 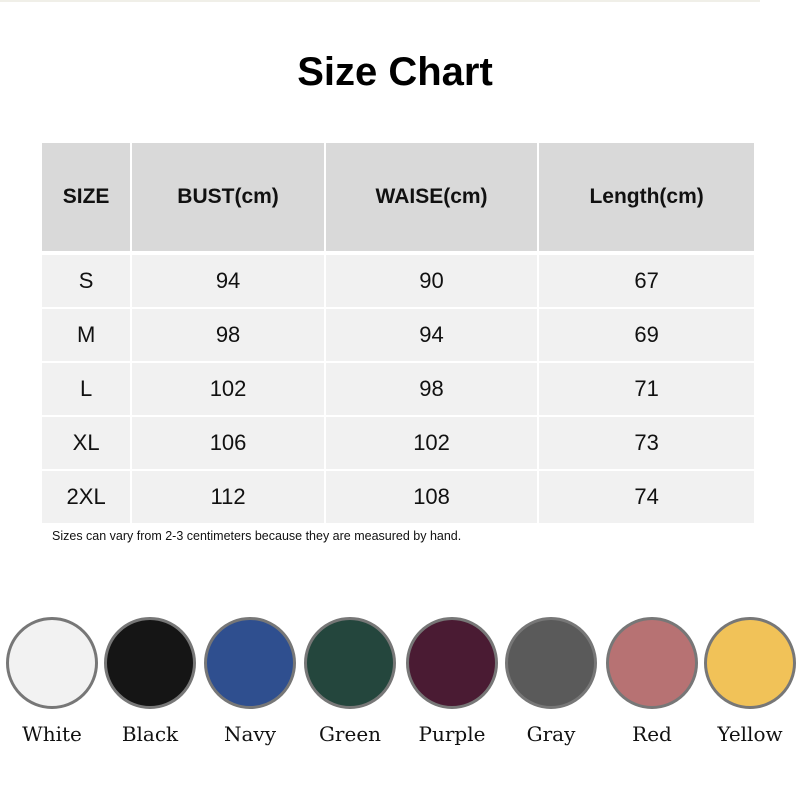 What do you see at coordinates (350, 734) in the screenshot?
I see `color-label: Green` at bounding box center [350, 734].